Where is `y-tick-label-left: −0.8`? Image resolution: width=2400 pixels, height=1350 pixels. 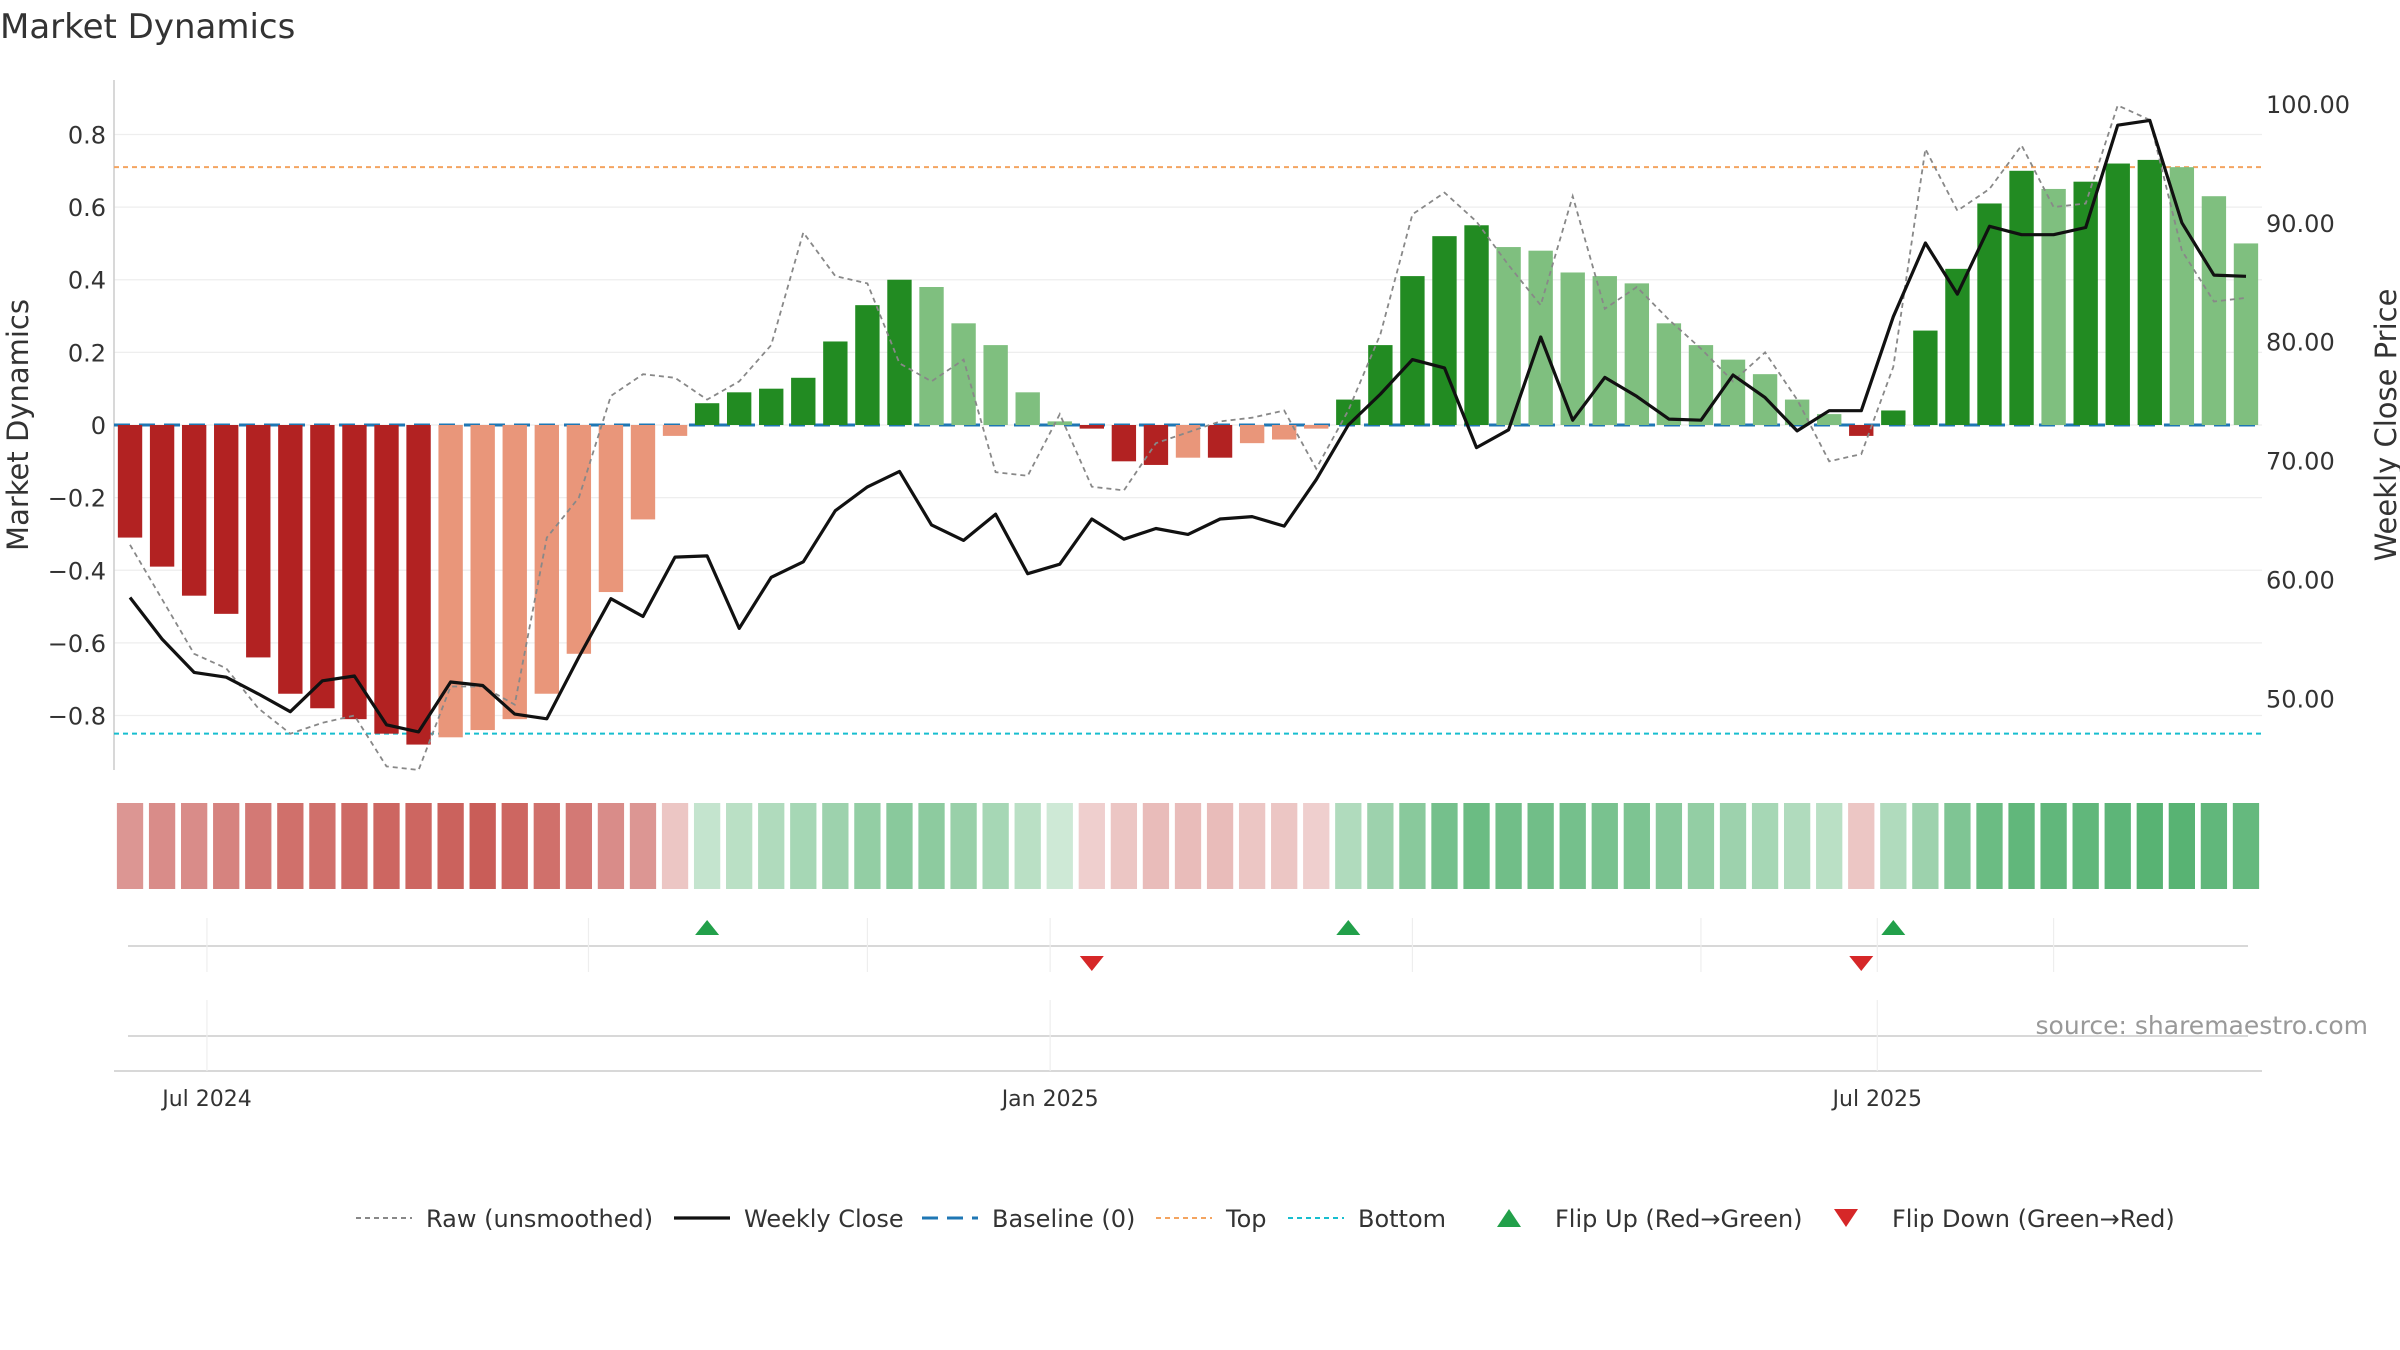 y-tick-label-left: −0.8 is located at coordinates (77, 717).